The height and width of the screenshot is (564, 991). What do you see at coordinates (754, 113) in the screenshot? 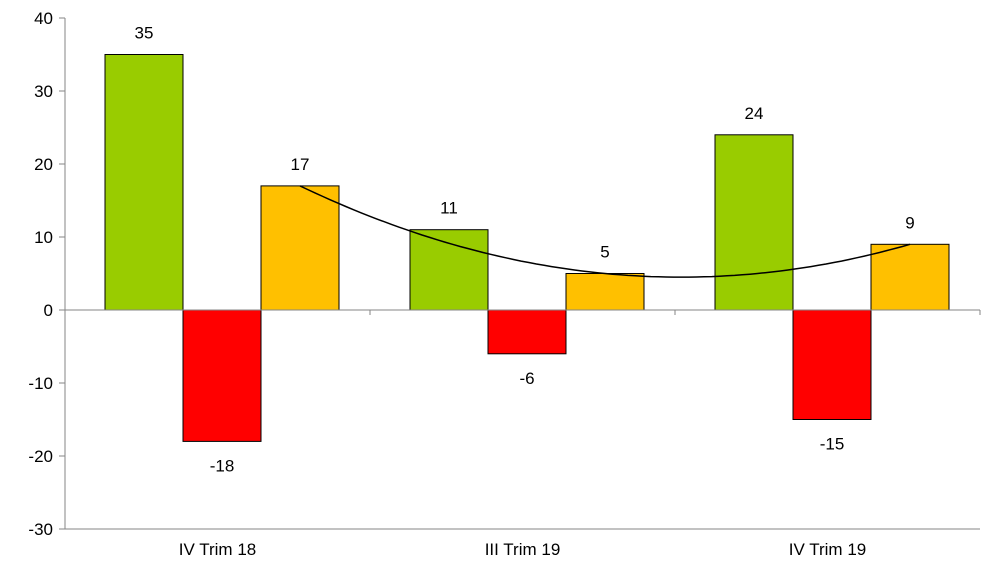
I see `data-label: 24` at bounding box center [754, 113].